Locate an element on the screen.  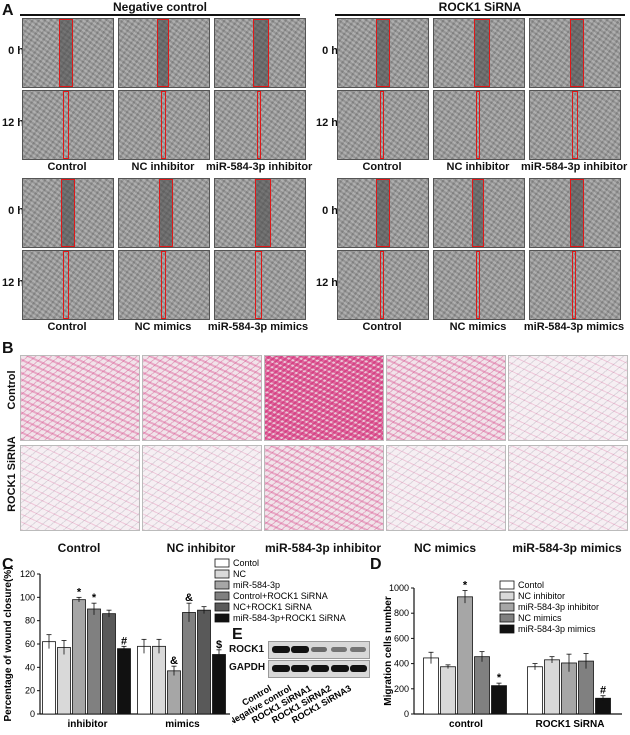
row-label-rock1-sirna: ROCK1 SiRNA is located at coordinates (12, 474).